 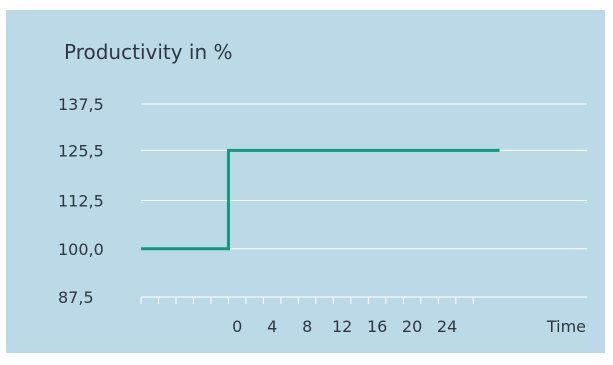 What do you see at coordinates (81, 150) in the screenshot?
I see `y-tick-label: 125,5` at bounding box center [81, 150].